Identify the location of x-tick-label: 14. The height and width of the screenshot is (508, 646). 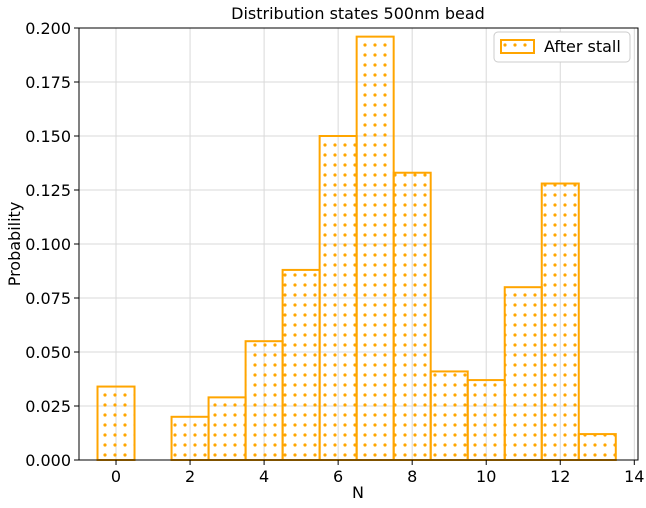
(634, 476).